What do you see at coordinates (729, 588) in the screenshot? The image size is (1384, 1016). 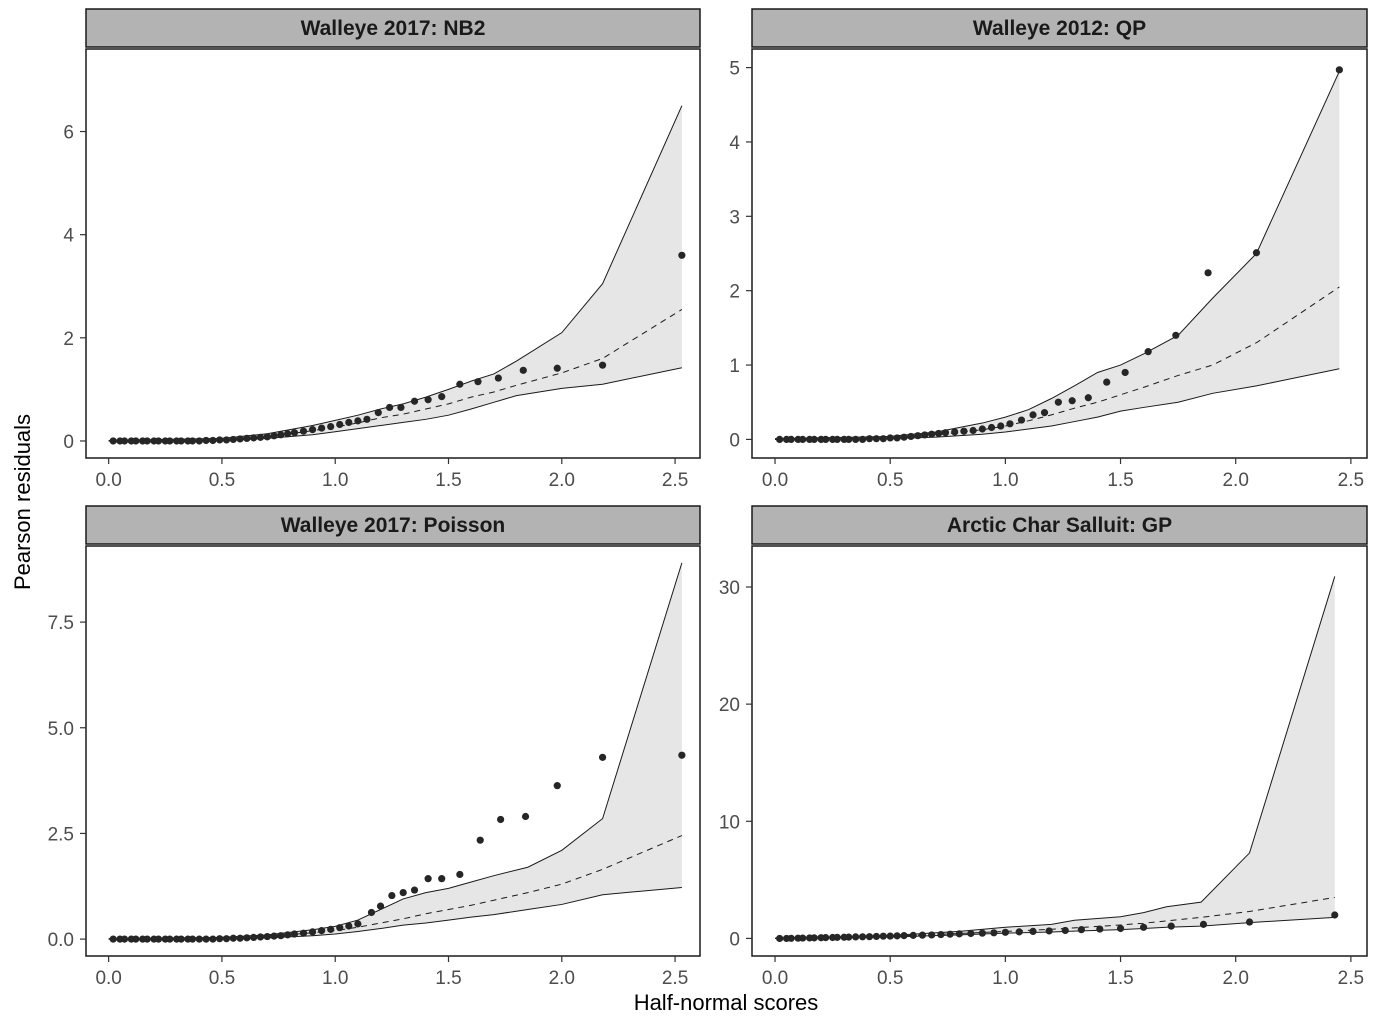 I see `y-tick-label: 30` at bounding box center [729, 588].